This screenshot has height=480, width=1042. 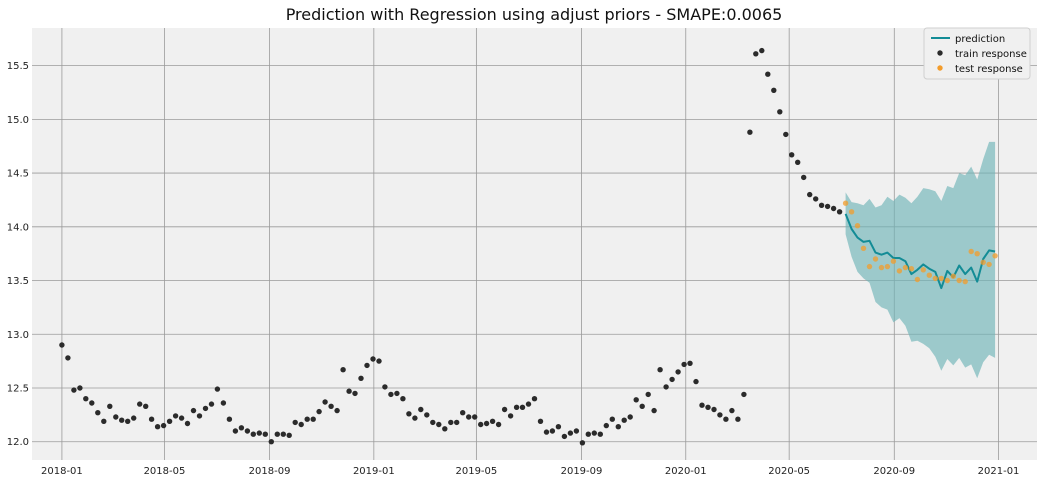 What do you see at coordinates (940, 53) in the screenshot?
I see `legend-train-swatch` at bounding box center [940, 53].